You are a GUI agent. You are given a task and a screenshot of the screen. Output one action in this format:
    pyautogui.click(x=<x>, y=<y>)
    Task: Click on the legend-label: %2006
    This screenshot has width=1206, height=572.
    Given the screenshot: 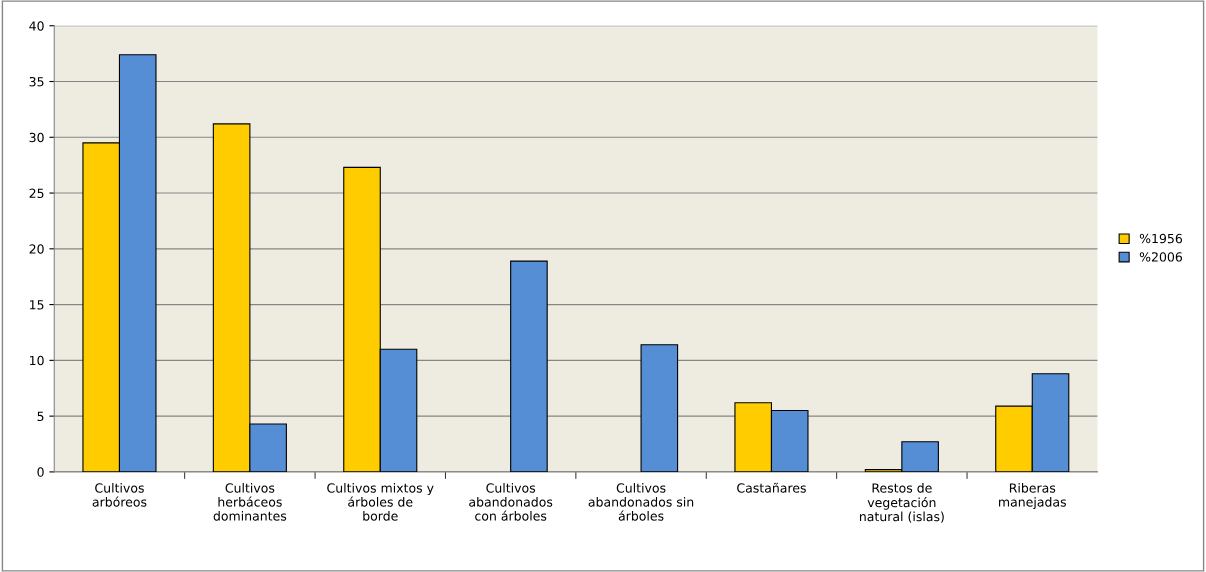 What is the action you would take?
    pyautogui.click(x=1161, y=257)
    